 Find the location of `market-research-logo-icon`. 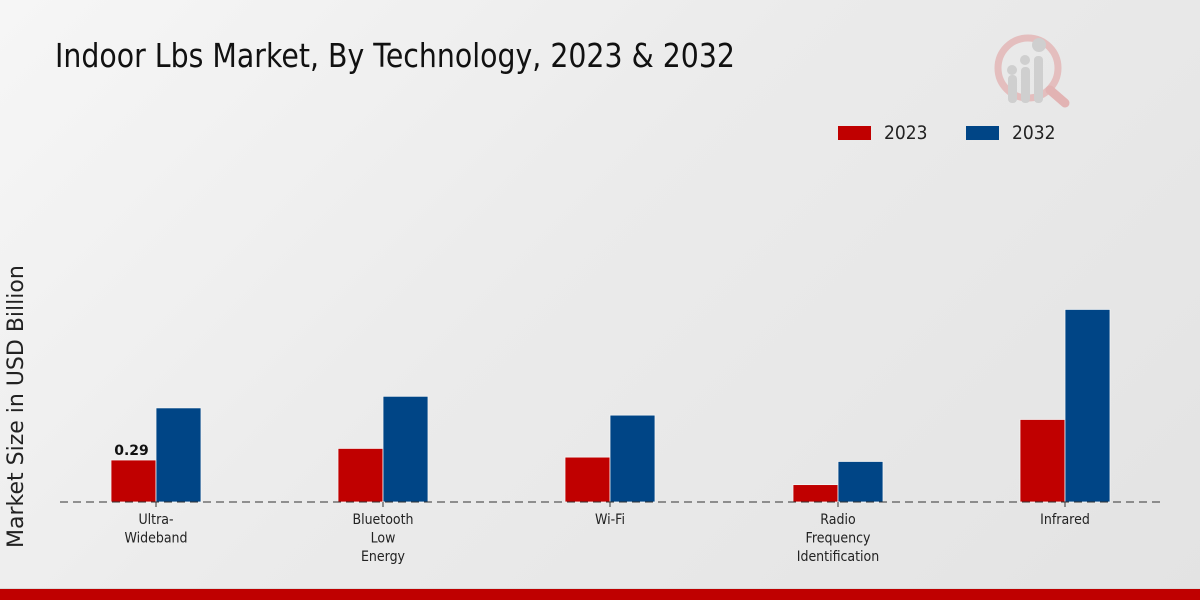

market-research-logo-icon is located at coordinates (1032, 71).